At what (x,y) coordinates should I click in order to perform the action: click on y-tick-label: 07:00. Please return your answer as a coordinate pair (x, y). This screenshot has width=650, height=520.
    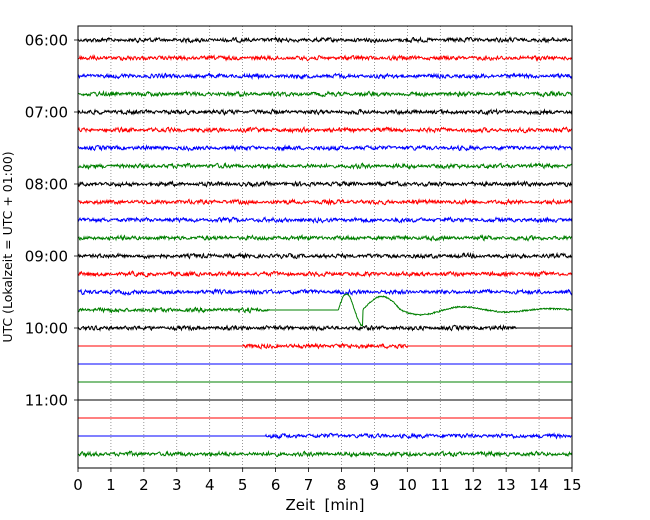
    Looking at the image, I should click on (46, 113).